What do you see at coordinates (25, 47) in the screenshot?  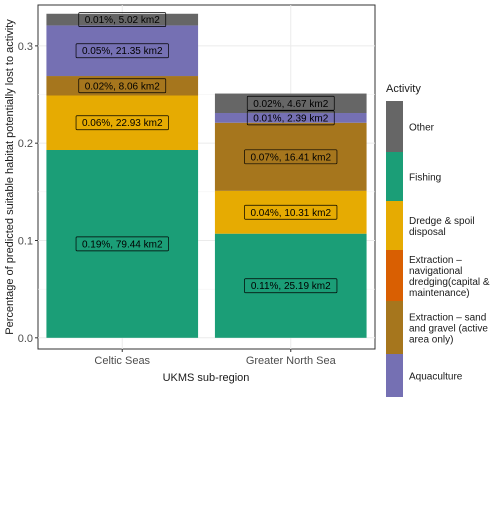 I see `y-tick-label: 0.3` at bounding box center [25, 47].